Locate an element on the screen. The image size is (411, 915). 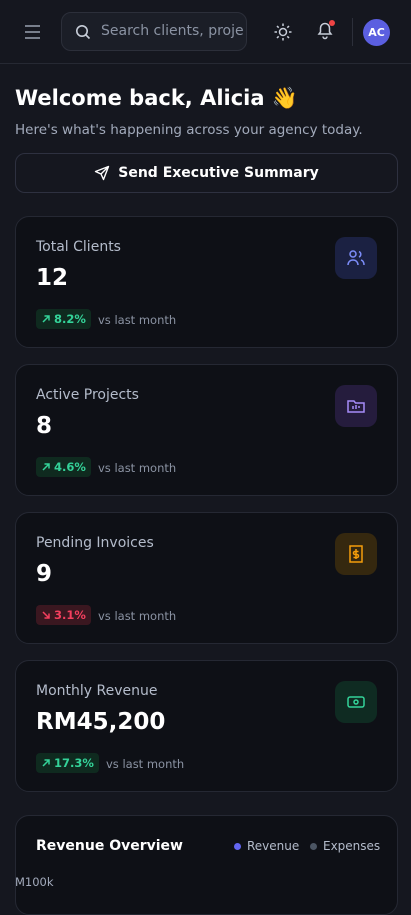
stat-label: Active Projects is located at coordinates (87, 395).